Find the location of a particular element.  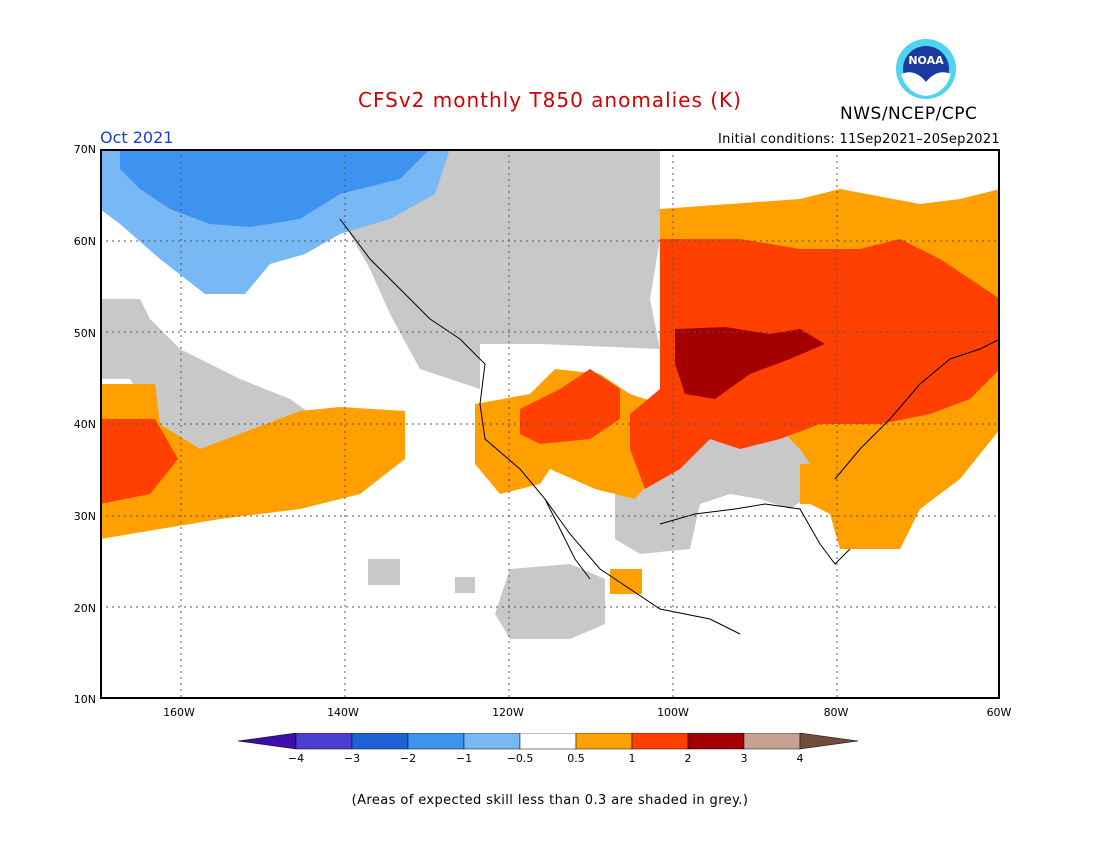

anomaly-upper-midwest-dark-red is located at coordinates (750, 363).